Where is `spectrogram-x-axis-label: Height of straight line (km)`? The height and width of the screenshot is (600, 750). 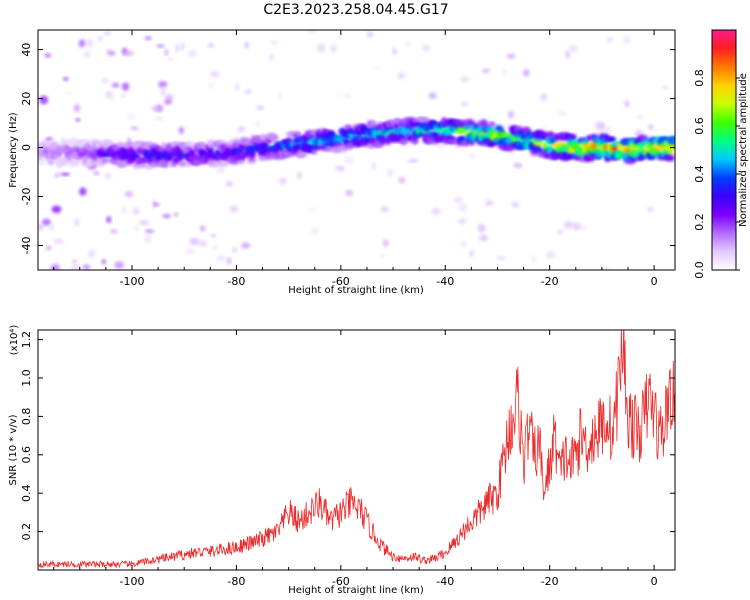 spectrogram-x-axis-label: Height of straight line (km) is located at coordinates (356, 290).